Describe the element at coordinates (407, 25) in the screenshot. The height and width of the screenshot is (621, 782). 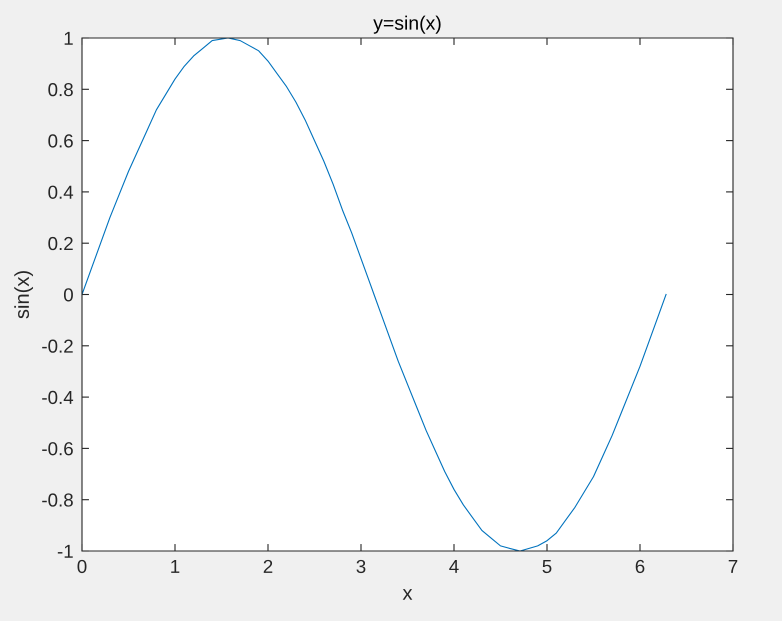
I see `chart-title: y=sin(x)` at that location.